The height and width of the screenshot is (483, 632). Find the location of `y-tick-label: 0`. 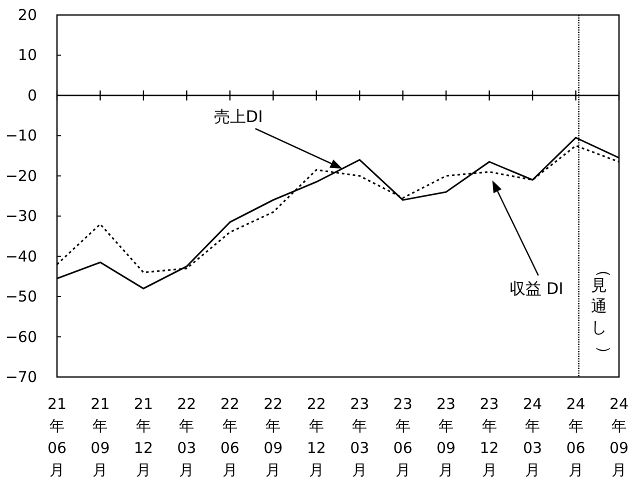

y-tick-label: 0 is located at coordinates (32, 95).